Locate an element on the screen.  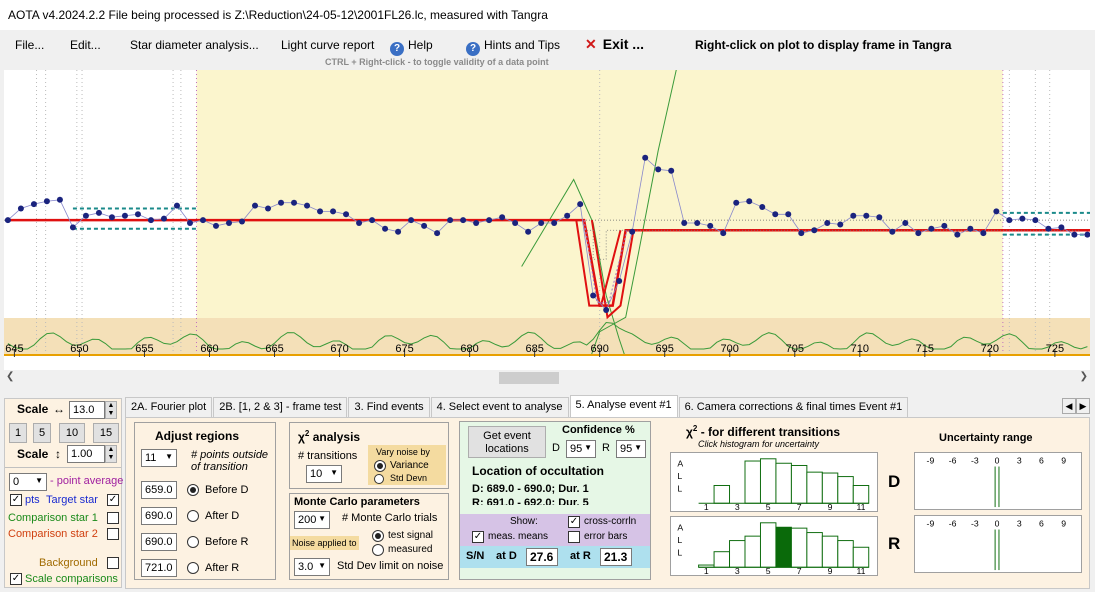
pts-checkbox: ✓ is located at coordinates (16, 500).